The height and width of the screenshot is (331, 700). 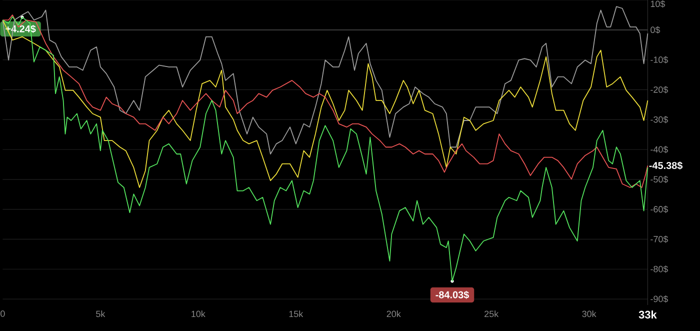 What do you see at coordinates (659, 60) in the screenshot?
I see `y-tick-label: -10$` at bounding box center [659, 60].